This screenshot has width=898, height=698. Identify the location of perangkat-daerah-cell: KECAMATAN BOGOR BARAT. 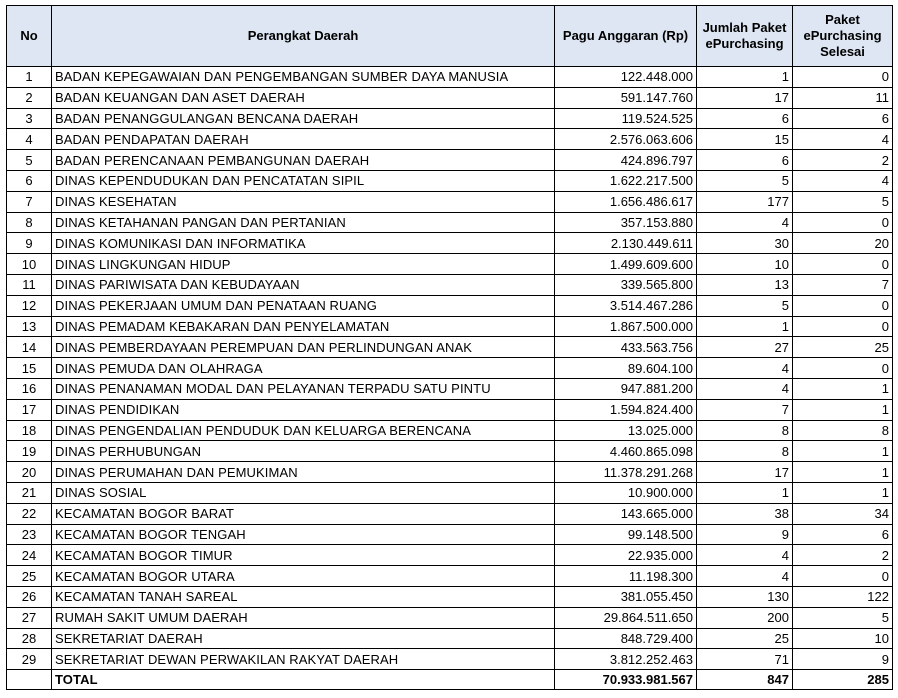
(303, 513).